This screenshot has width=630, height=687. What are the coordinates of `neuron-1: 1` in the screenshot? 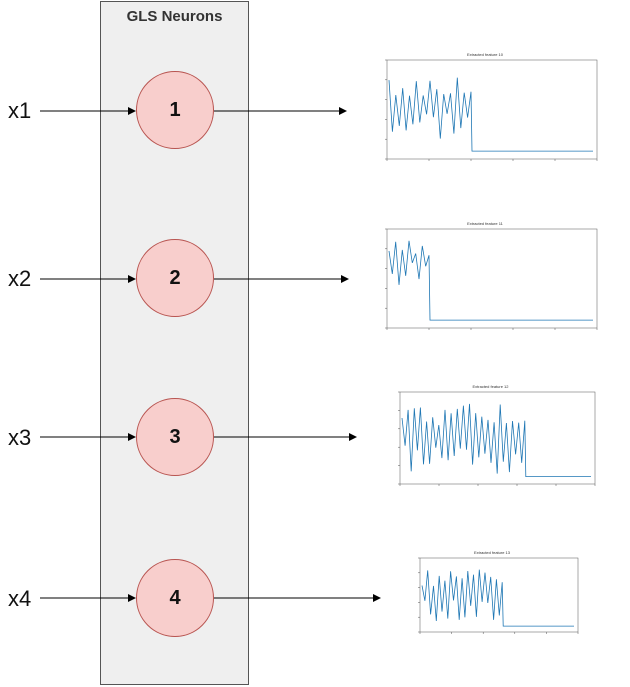 It's located at (175, 110).